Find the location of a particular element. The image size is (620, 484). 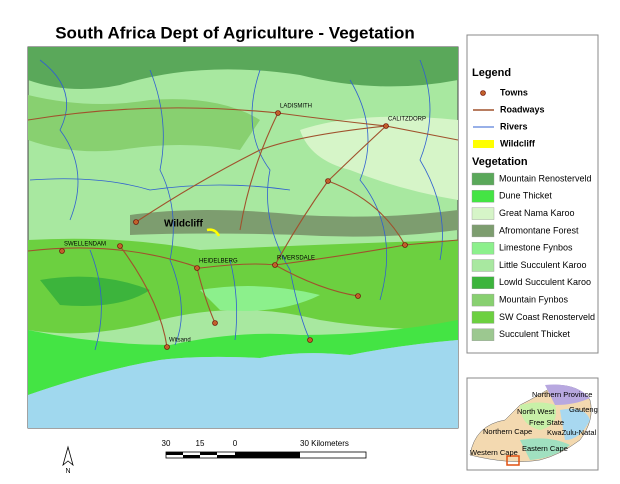

town-label: Witsand is located at coordinates (180, 341).